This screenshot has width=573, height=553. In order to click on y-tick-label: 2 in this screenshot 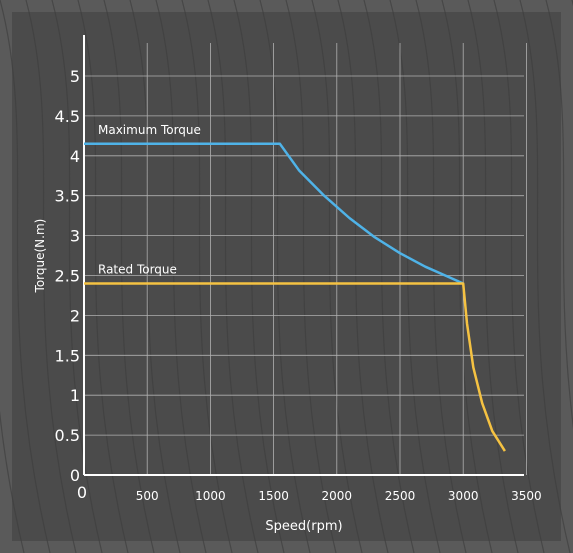, I will do `click(75, 315)`.